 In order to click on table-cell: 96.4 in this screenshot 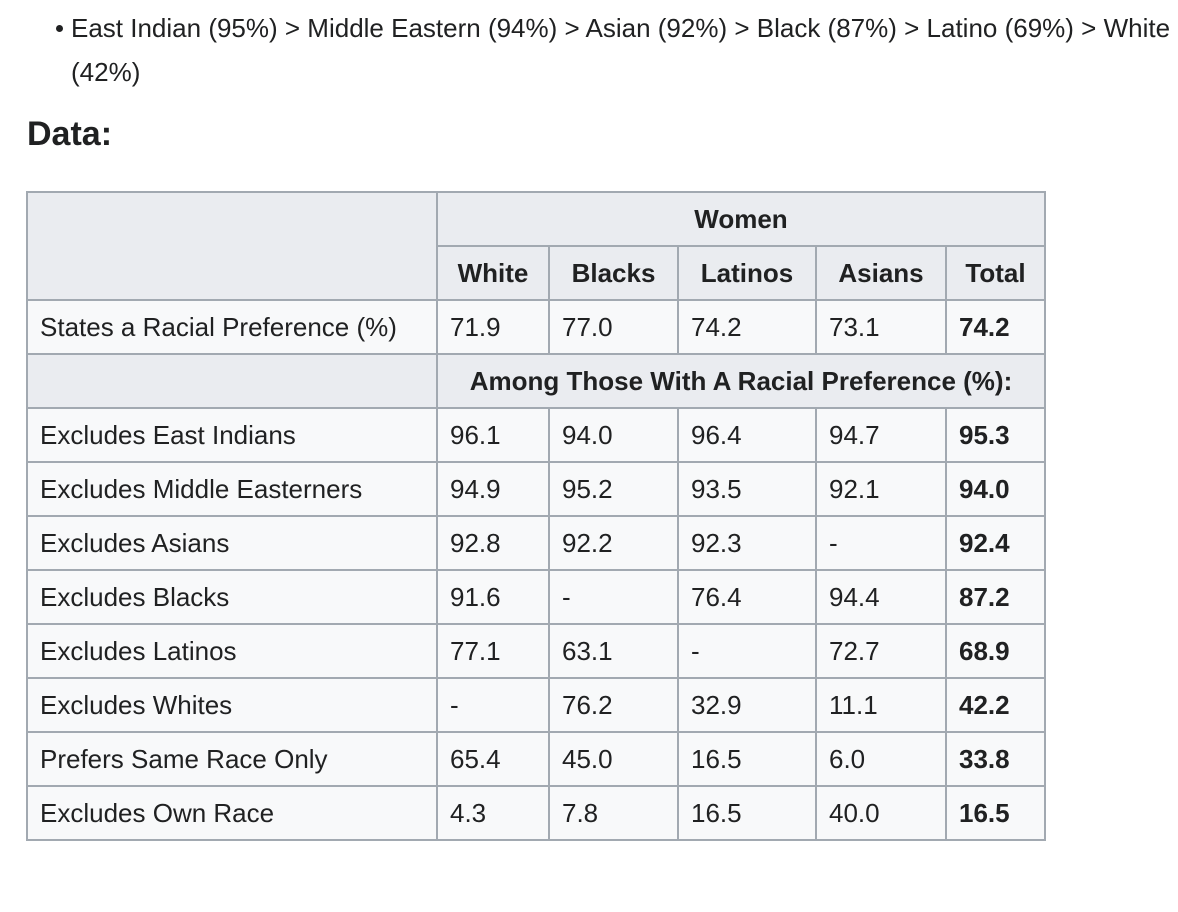, I will do `click(747, 435)`.